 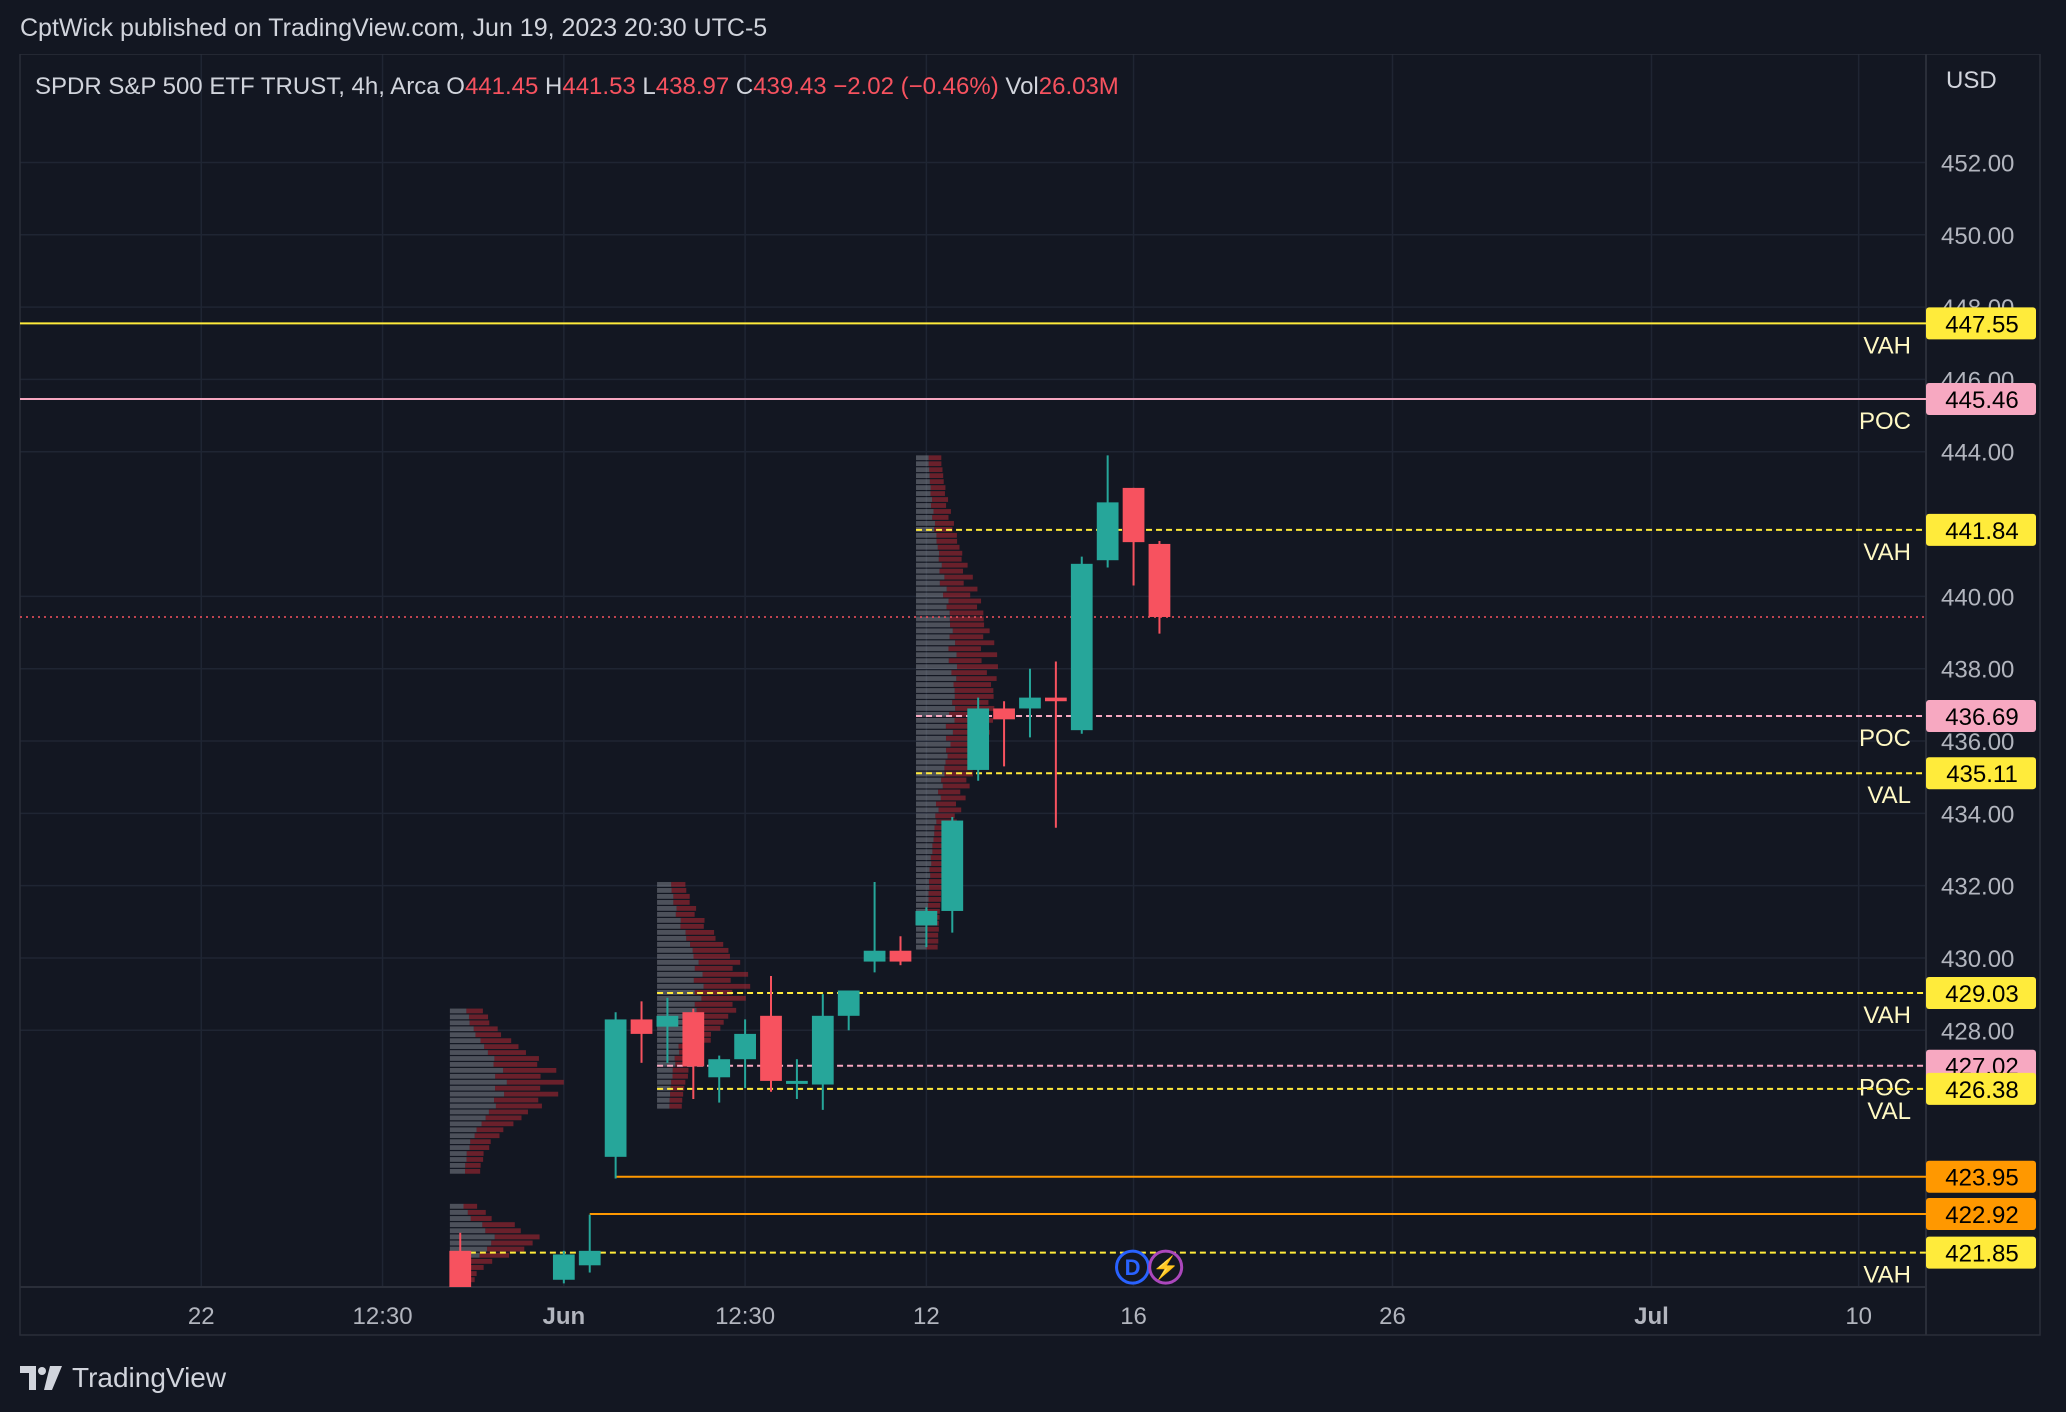 I want to click on level-price-text: 426.38, so click(x=1981, y=1090).